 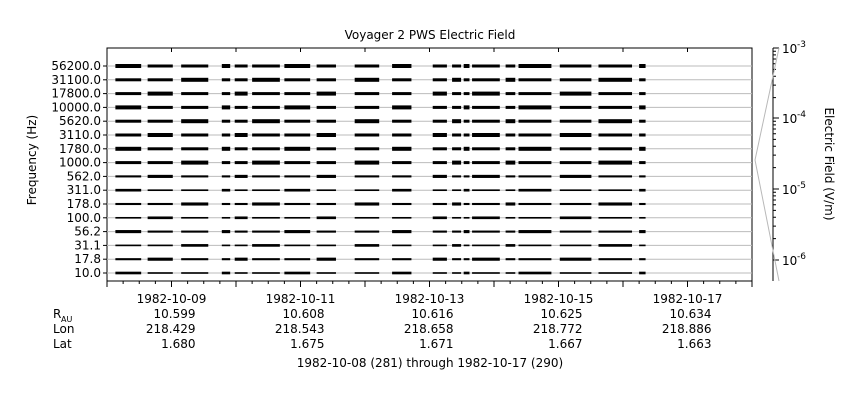 What do you see at coordinates (691, 314) in the screenshot?
I see `ephemeris-value: 10.634` at bounding box center [691, 314].